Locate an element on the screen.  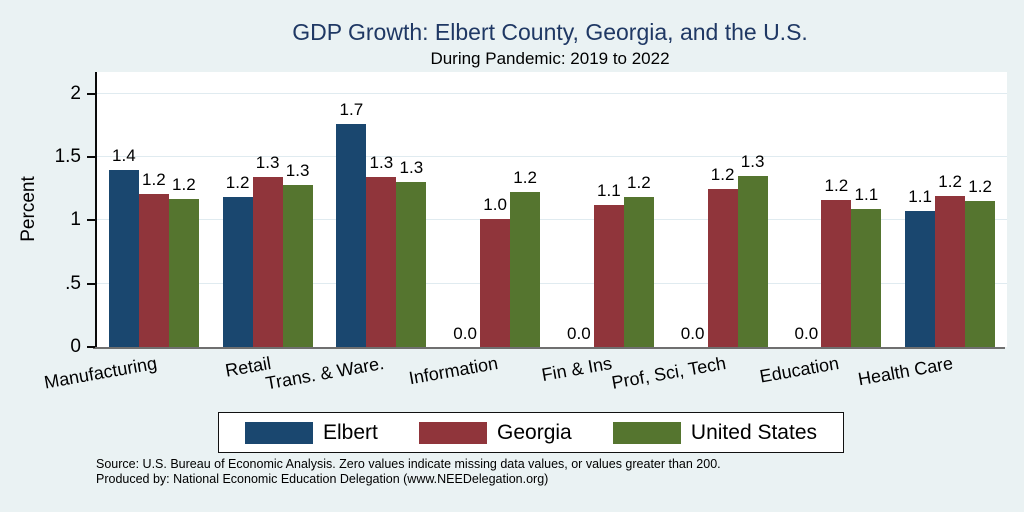
legend-swatch-georgia is located at coordinates (453, 432).